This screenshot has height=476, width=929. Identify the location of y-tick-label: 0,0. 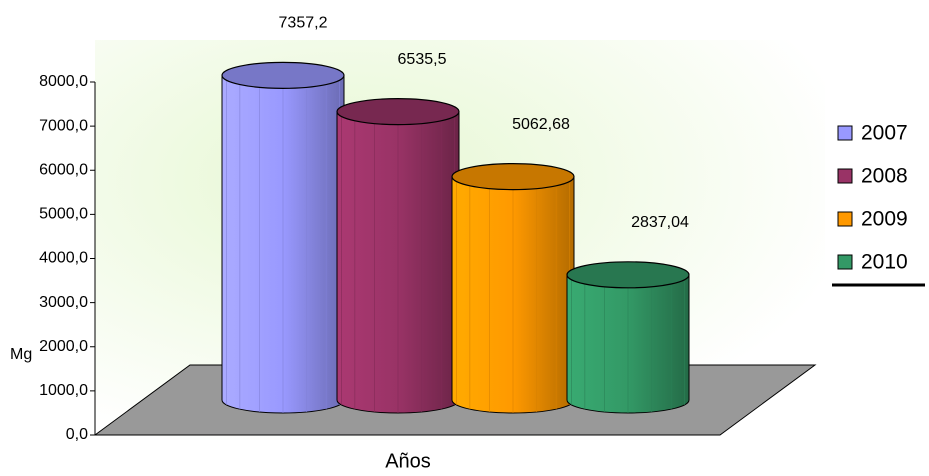
(77, 434).